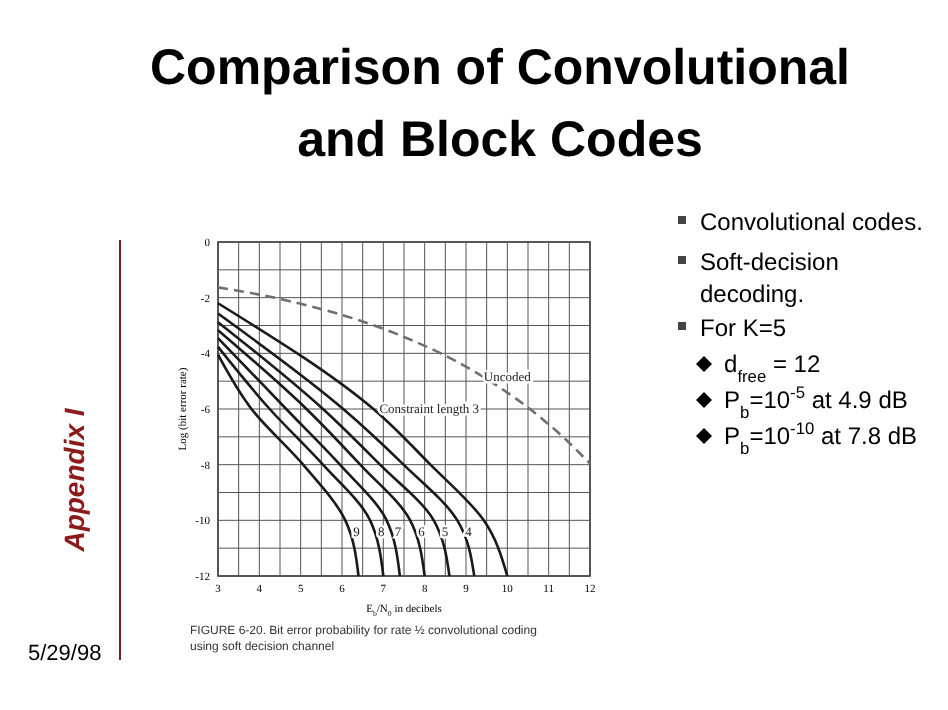 The height and width of the screenshot is (710, 948). I want to click on text: Convolutional codes., so click(811, 222).